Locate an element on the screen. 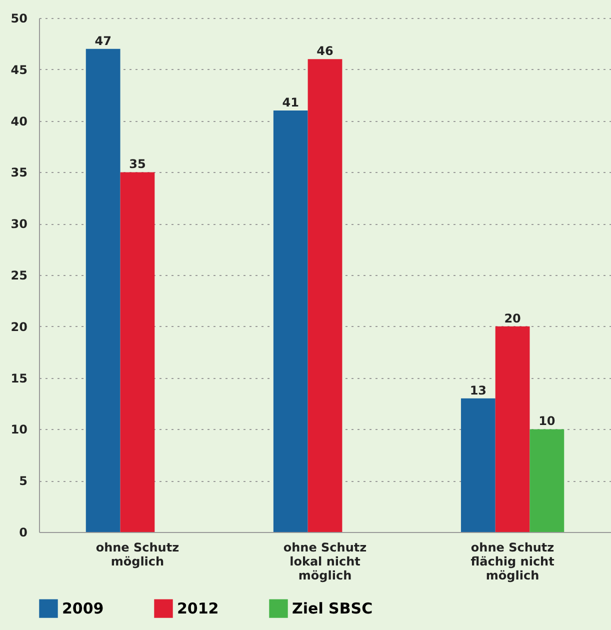  data-label: 41 is located at coordinates (290, 103).